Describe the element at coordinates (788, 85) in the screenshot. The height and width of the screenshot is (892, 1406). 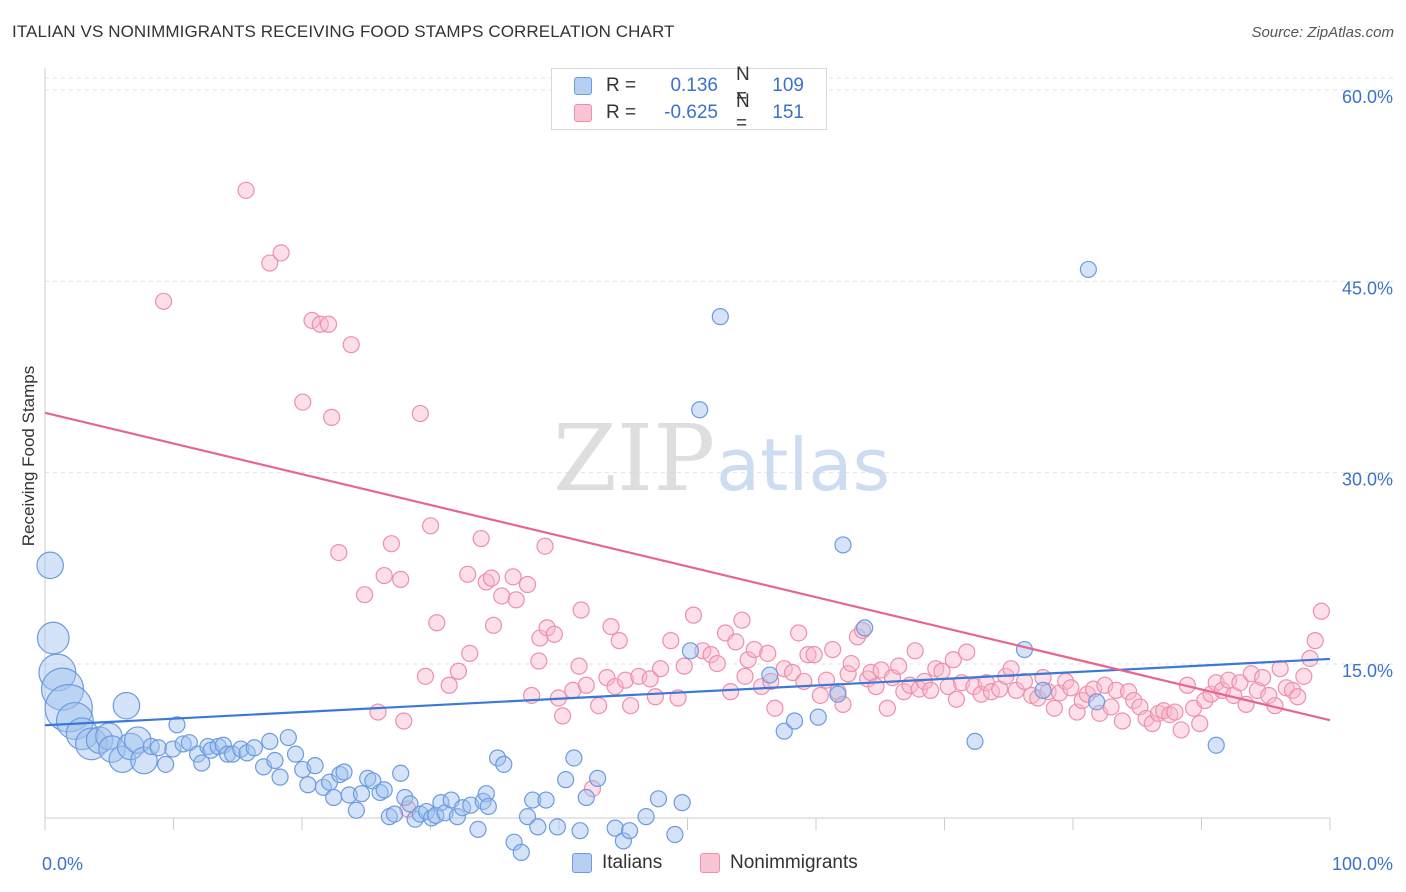
I see `legend-n-value-italians: 109` at that location.